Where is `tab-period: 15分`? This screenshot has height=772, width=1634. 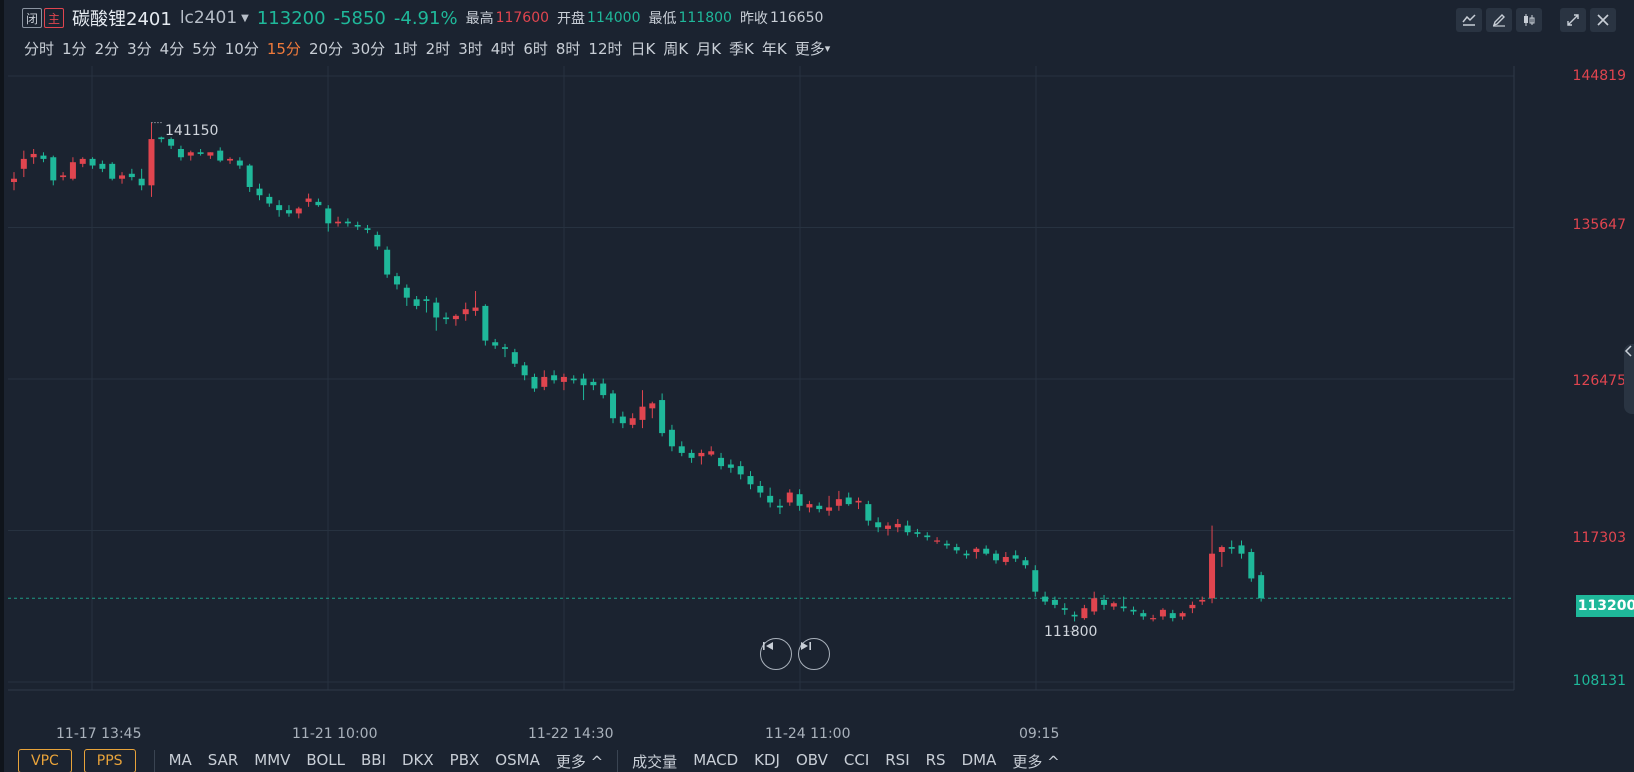
tab-period: 15分 is located at coordinates (283, 48).